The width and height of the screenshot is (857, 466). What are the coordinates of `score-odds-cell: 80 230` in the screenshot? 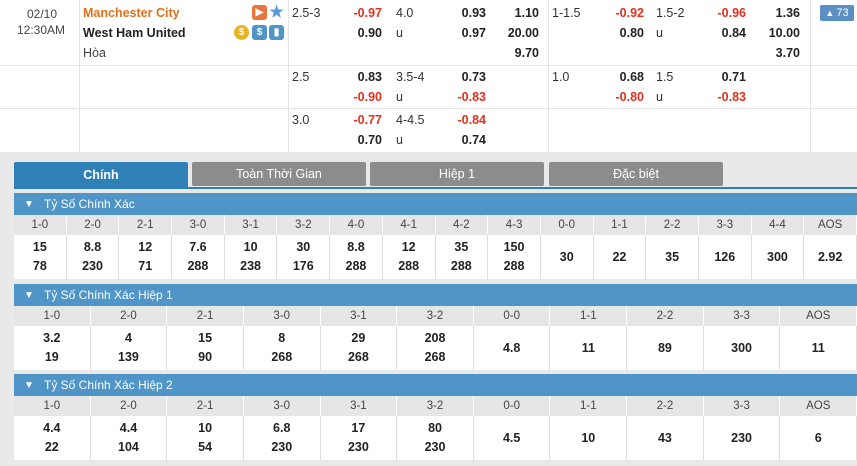 It's located at (435, 438).